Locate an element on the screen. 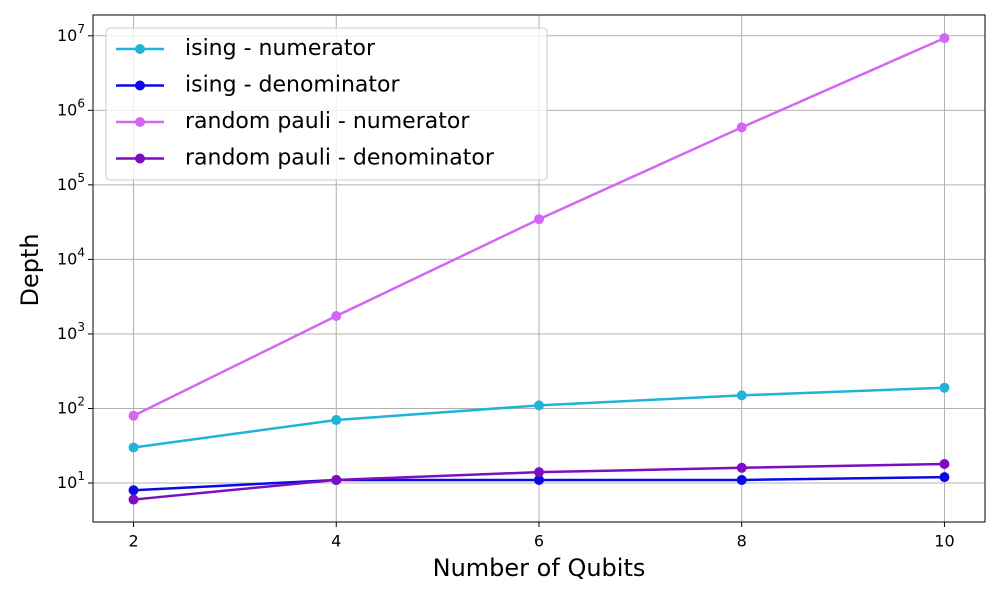  x-tick-label: 10 is located at coordinates (944, 541).